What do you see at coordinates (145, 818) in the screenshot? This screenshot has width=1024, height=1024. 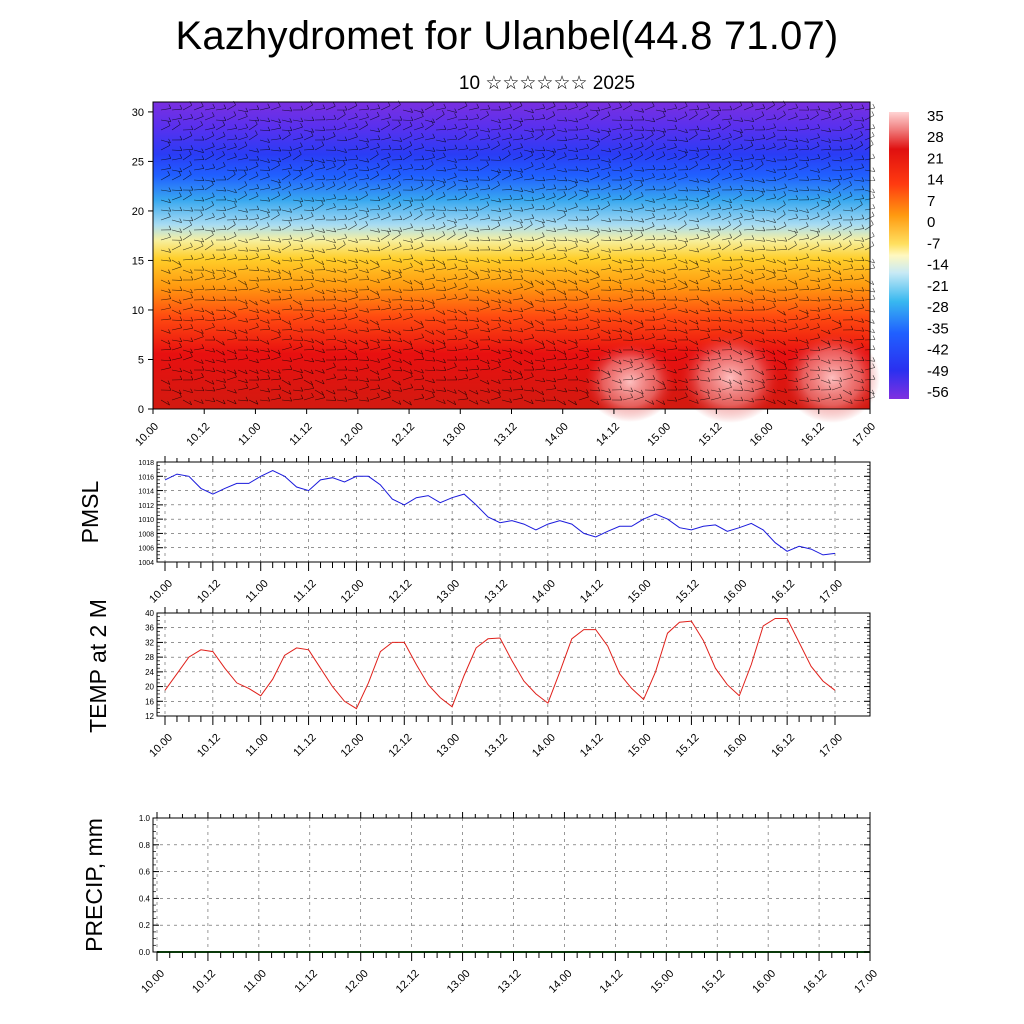 I see `y-tick-label: 1.0` at bounding box center [145, 818].